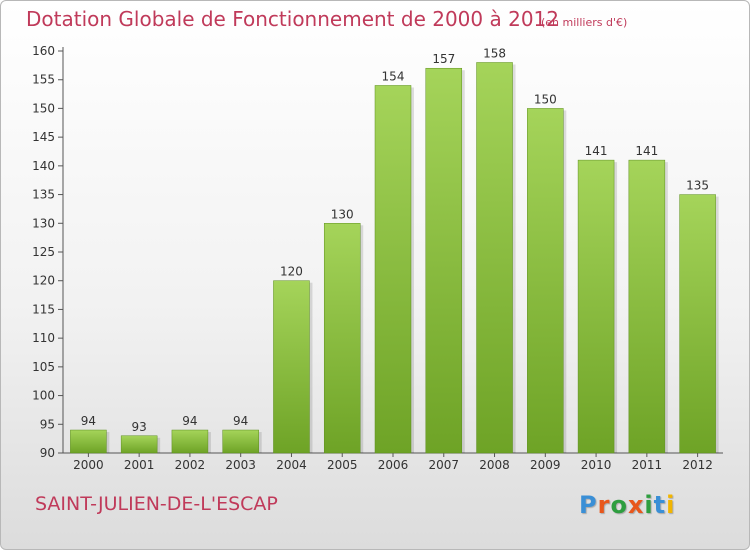 The image size is (750, 550). What do you see at coordinates (494, 465) in the screenshot?
I see `x-tick-label: 2008` at bounding box center [494, 465].